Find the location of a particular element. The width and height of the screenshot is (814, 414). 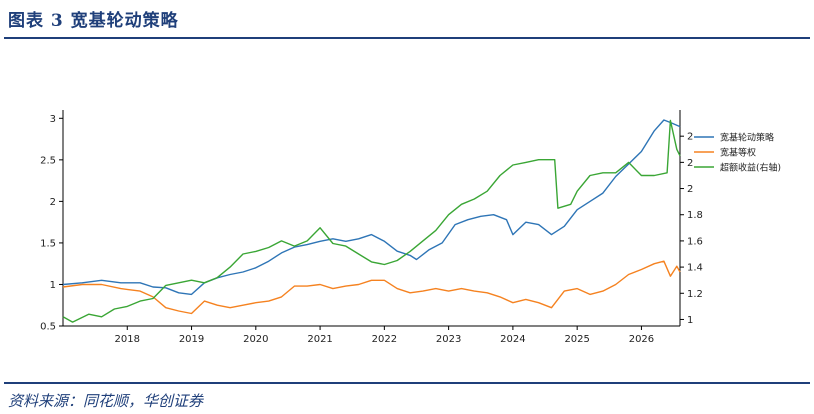

figure-title: 图表 3 宽基轮动策略 is located at coordinates (93, 21).